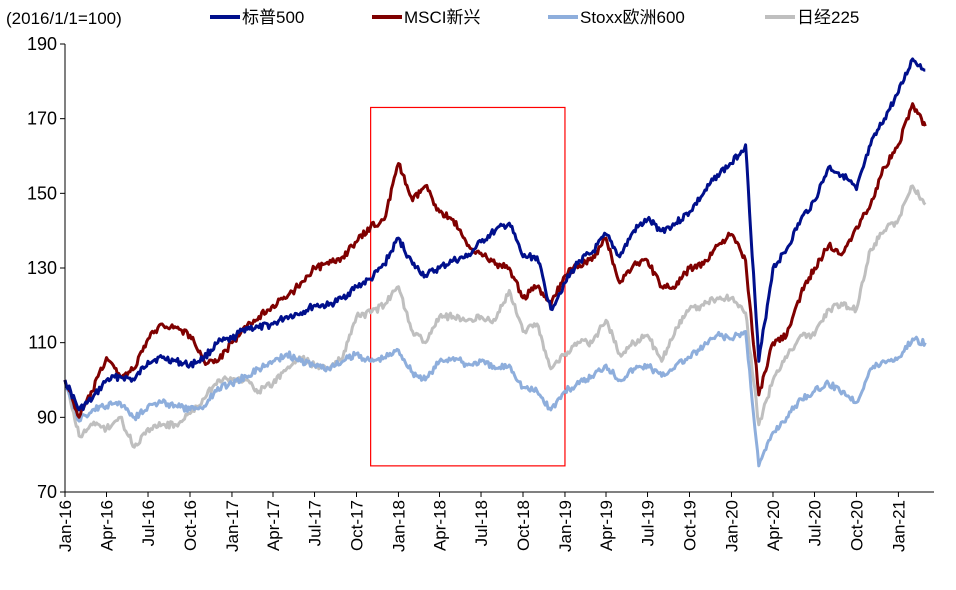  I want to click on x-tick-label: Jul-17, so click(315, 523).